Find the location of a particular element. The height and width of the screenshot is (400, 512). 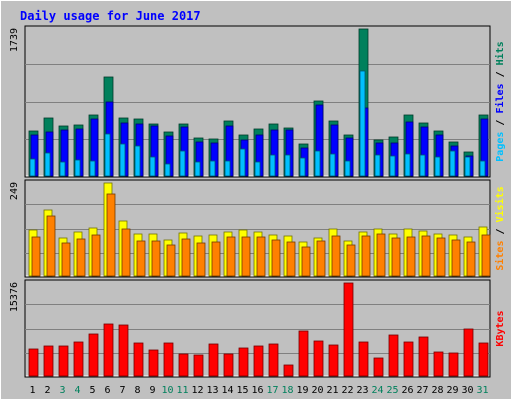

y-max-label: 15376 is located at coordinates (14, 297).